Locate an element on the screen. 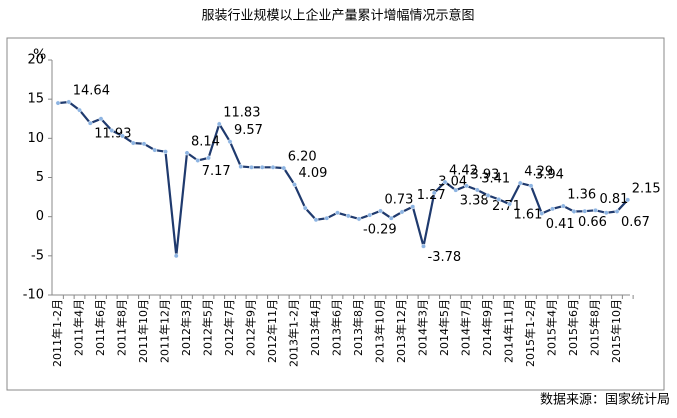  x-tick-label: 2013年1-2月 is located at coordinates (294, 333).